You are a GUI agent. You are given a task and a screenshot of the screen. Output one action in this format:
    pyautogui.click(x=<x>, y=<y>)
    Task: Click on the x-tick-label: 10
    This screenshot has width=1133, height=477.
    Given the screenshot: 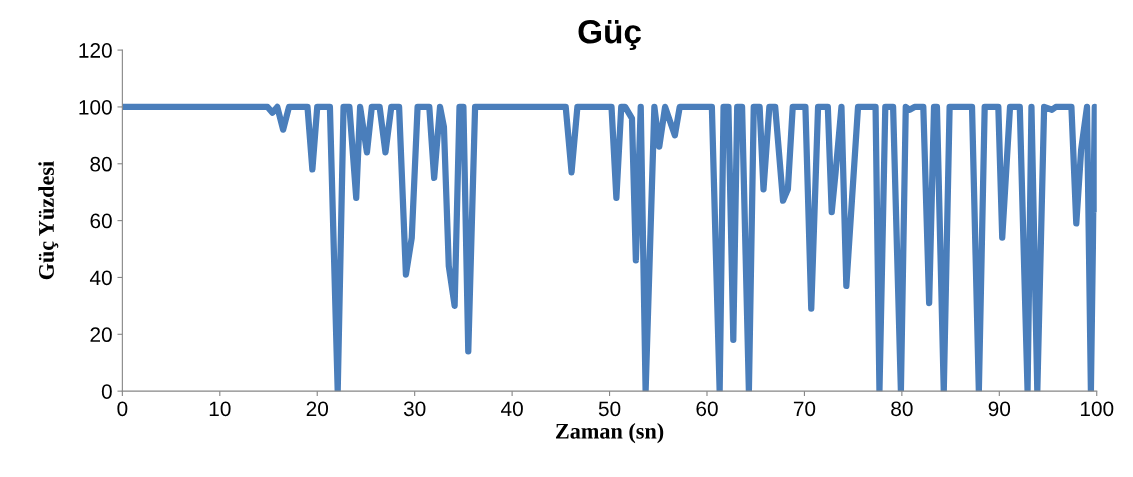 What is the action you would take?
    pyautogui.click(x=220, y=409)
    